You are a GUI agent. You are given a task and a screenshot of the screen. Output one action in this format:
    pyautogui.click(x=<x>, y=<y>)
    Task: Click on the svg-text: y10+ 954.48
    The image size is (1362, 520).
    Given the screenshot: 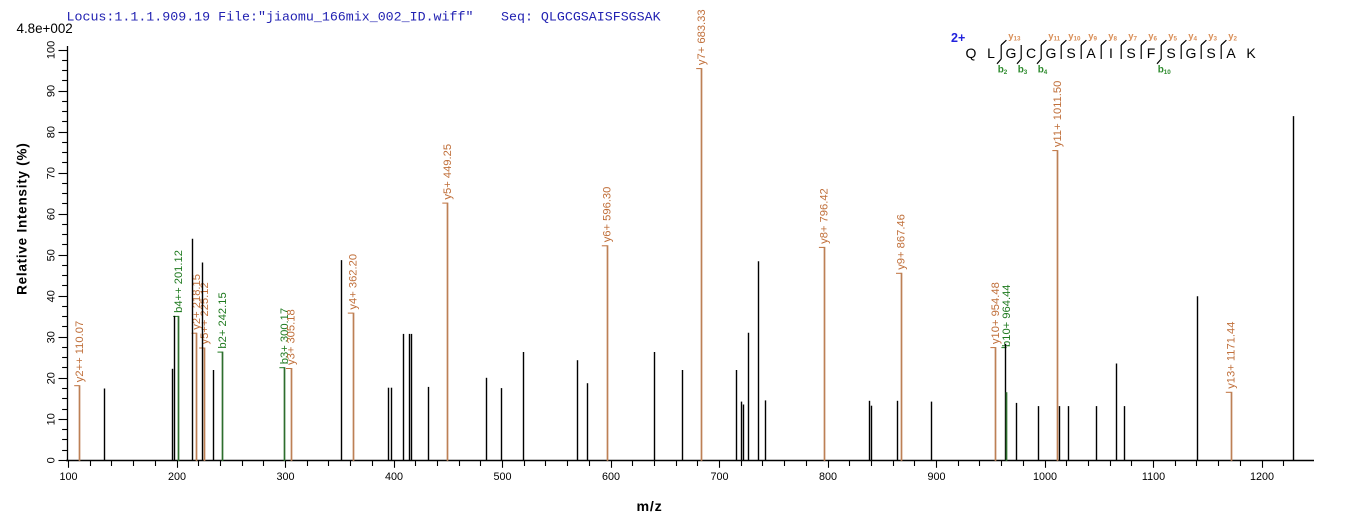 What is the action you would take?
    pyautogui.click(x=996, y=313)
    